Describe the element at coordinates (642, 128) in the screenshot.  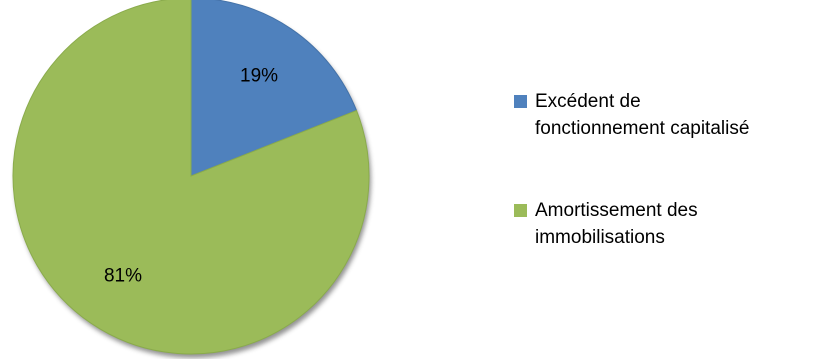
I see `legend-label-line: fonctionnement capitalisé` at that location.